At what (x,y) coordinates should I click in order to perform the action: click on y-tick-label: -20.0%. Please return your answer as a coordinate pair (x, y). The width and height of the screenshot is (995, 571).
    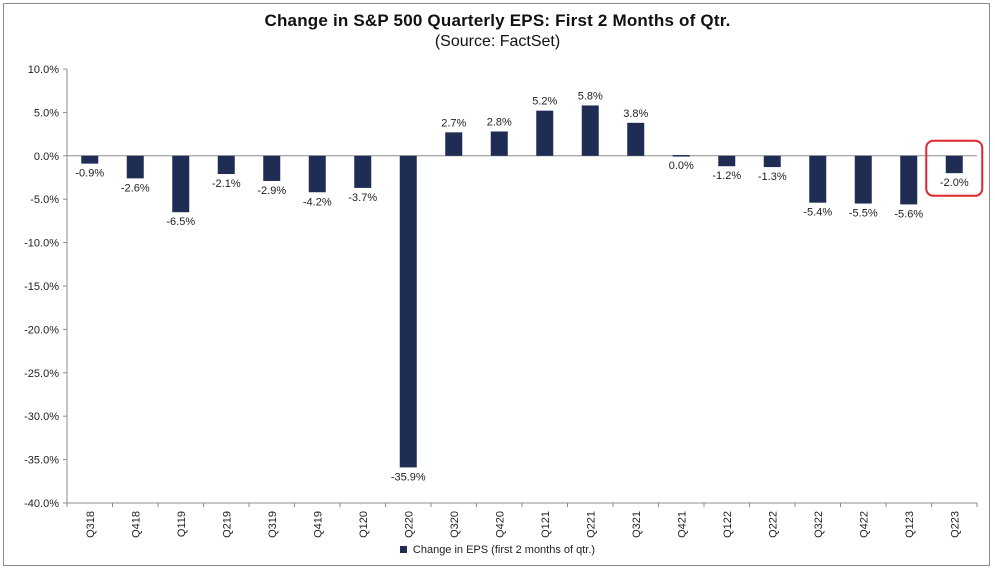
    Looking at the image, I should click on (41, 330).